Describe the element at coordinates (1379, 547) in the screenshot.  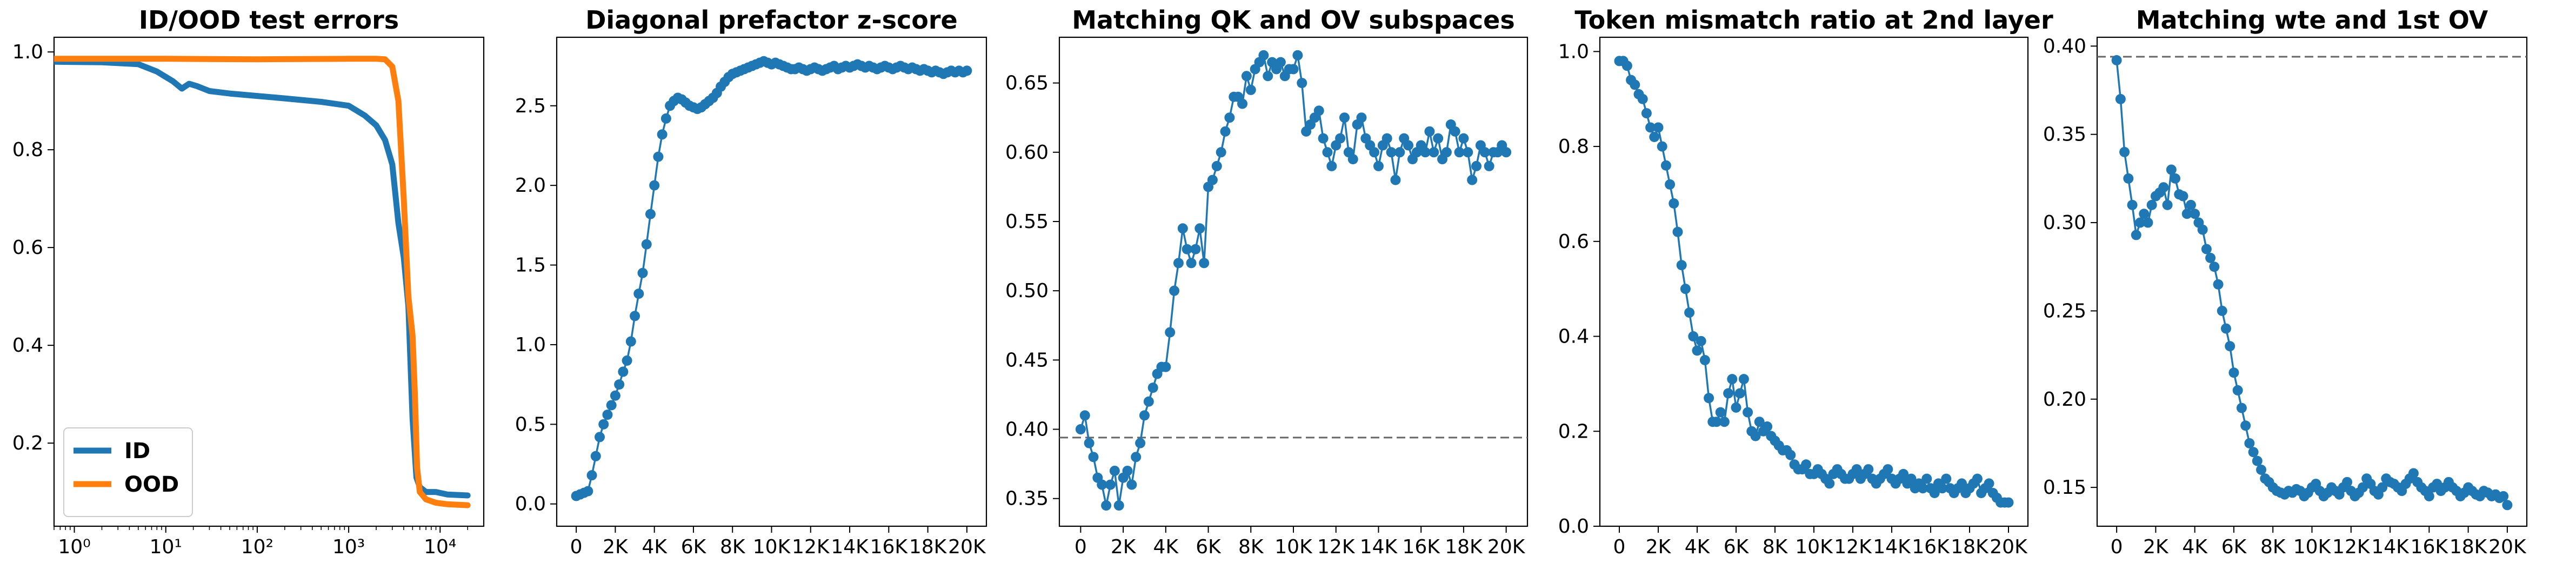
I see `x-tick-label: 14K` at that location.